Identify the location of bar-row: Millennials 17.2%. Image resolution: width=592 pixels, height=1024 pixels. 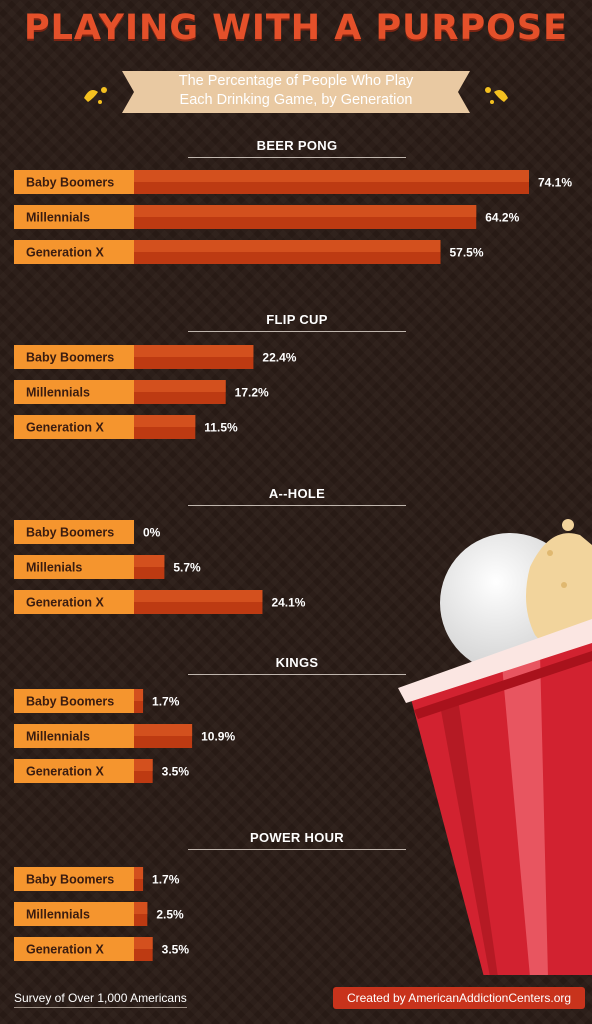
(141, 392).